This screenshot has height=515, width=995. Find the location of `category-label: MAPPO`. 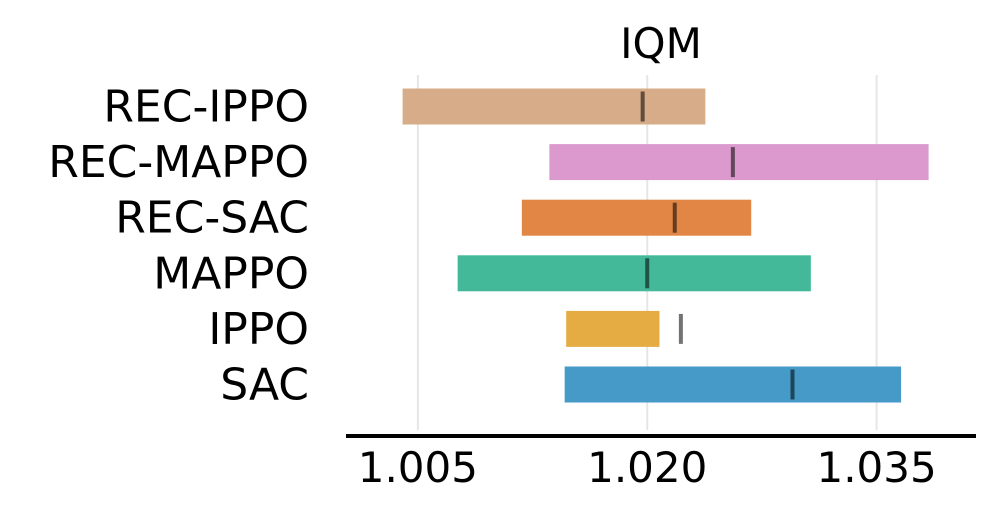

category-label: MAPPO is located at coordinates (231, 273).